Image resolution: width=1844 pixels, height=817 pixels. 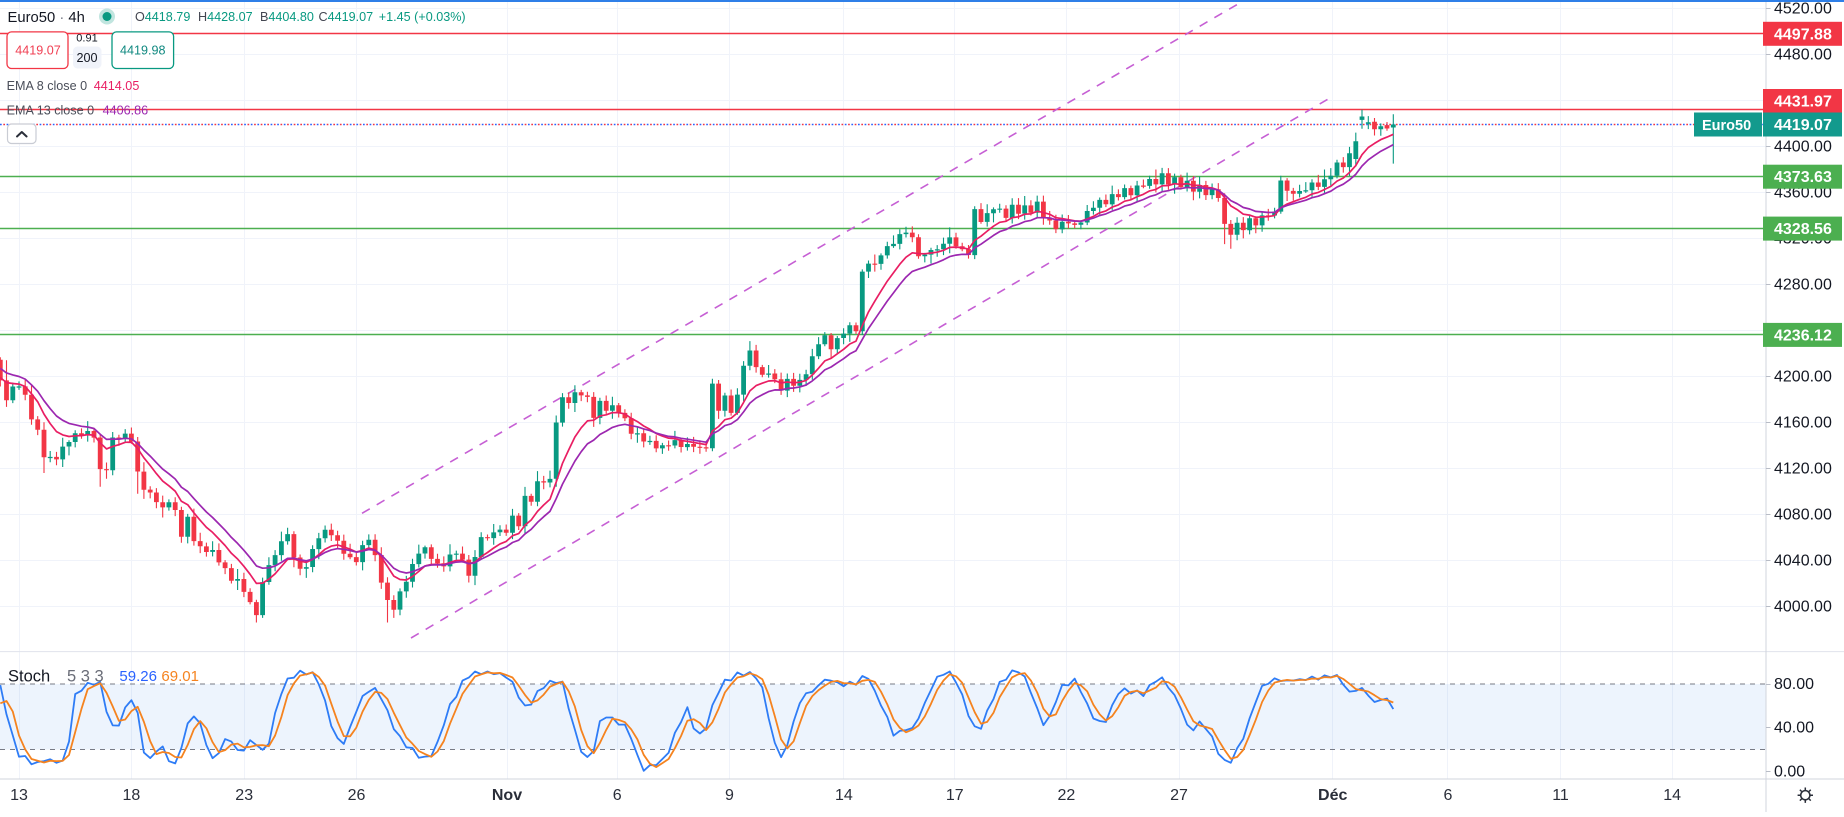 What do you see at coordinates (180, 676) in the screenshot?
I see `svg-text: 69.01` at bounding box center [180, 676].